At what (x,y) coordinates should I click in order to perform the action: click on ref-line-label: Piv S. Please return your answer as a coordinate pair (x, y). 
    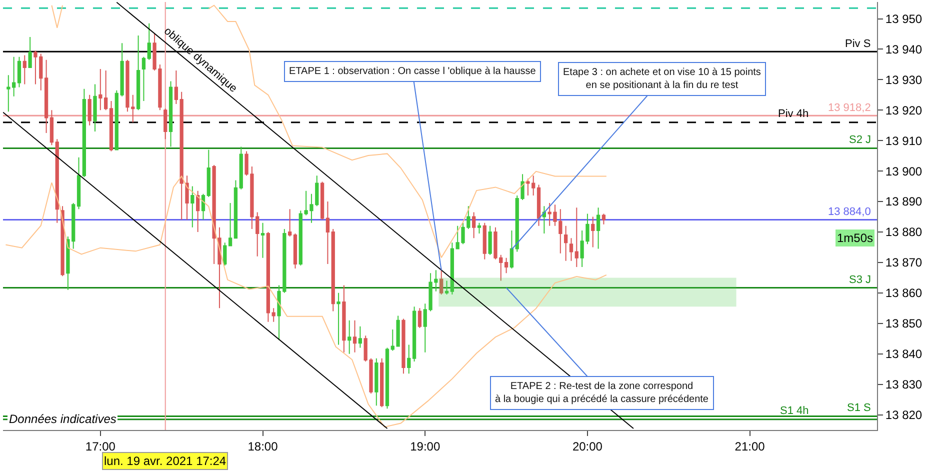
    Looking at the image, I should click on (858, 44).